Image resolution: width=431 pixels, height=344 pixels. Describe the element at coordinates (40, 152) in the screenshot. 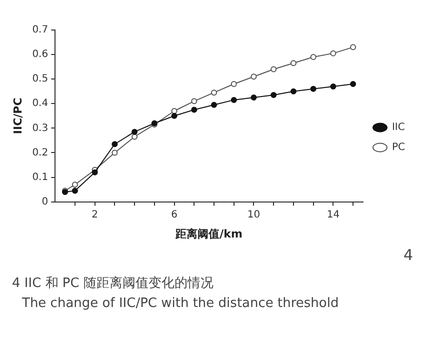

I see `y-tick-label: 0.2` at that location.